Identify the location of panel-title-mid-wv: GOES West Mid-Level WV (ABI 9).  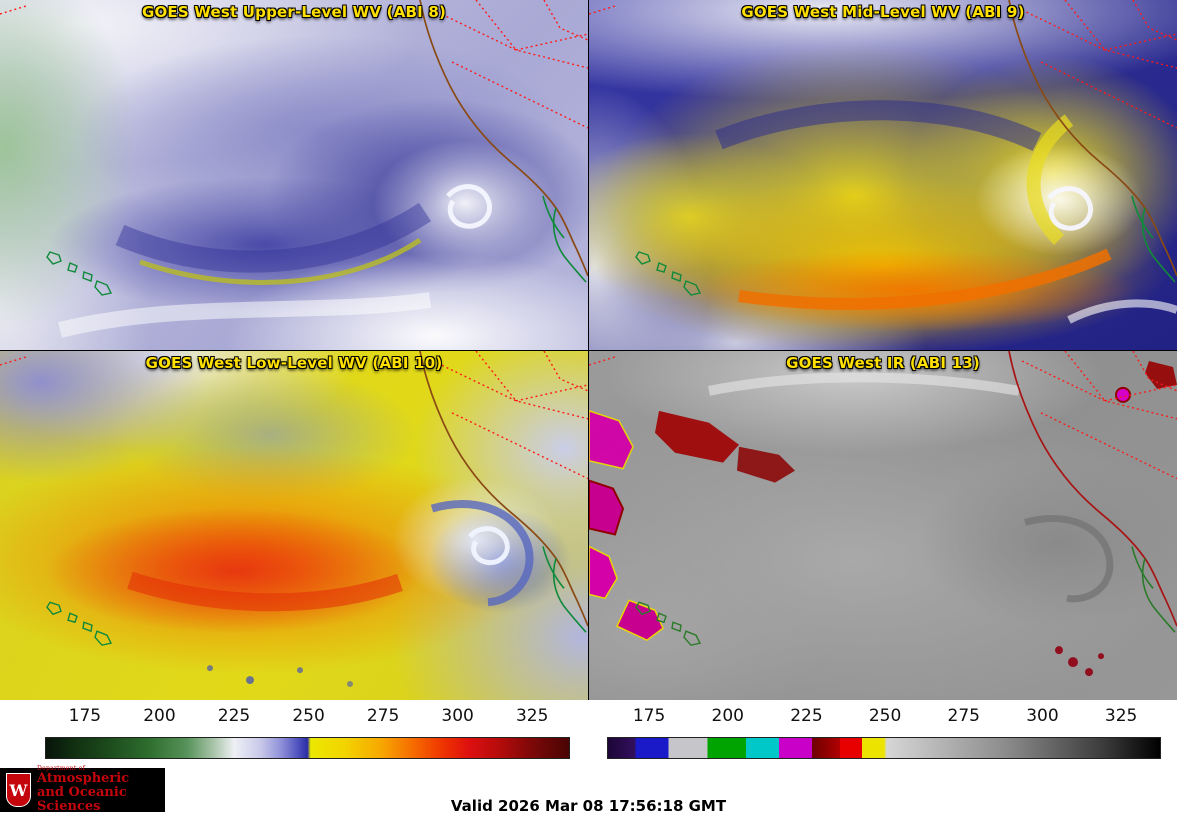
(883, 12).